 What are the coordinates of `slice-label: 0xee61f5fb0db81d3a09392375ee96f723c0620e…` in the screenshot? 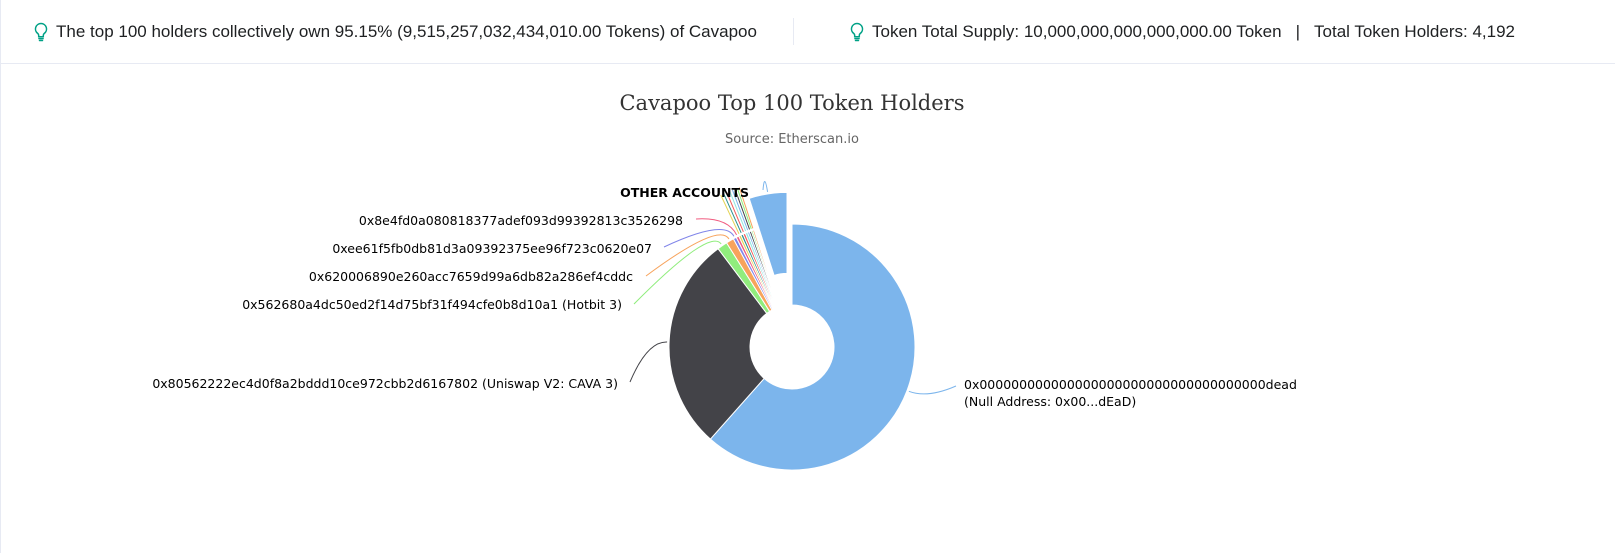 It's located at (492, 248).